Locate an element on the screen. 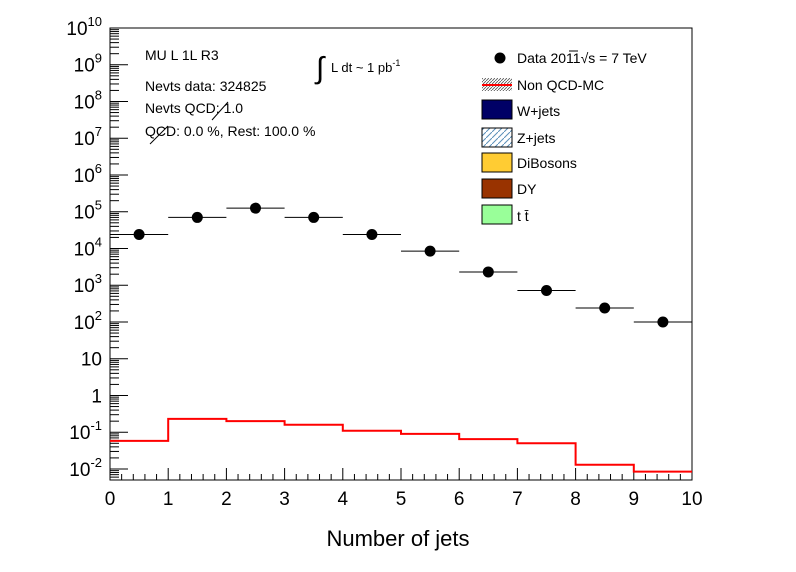  x-tick-label: 3 is located at coordinates (284, 499).